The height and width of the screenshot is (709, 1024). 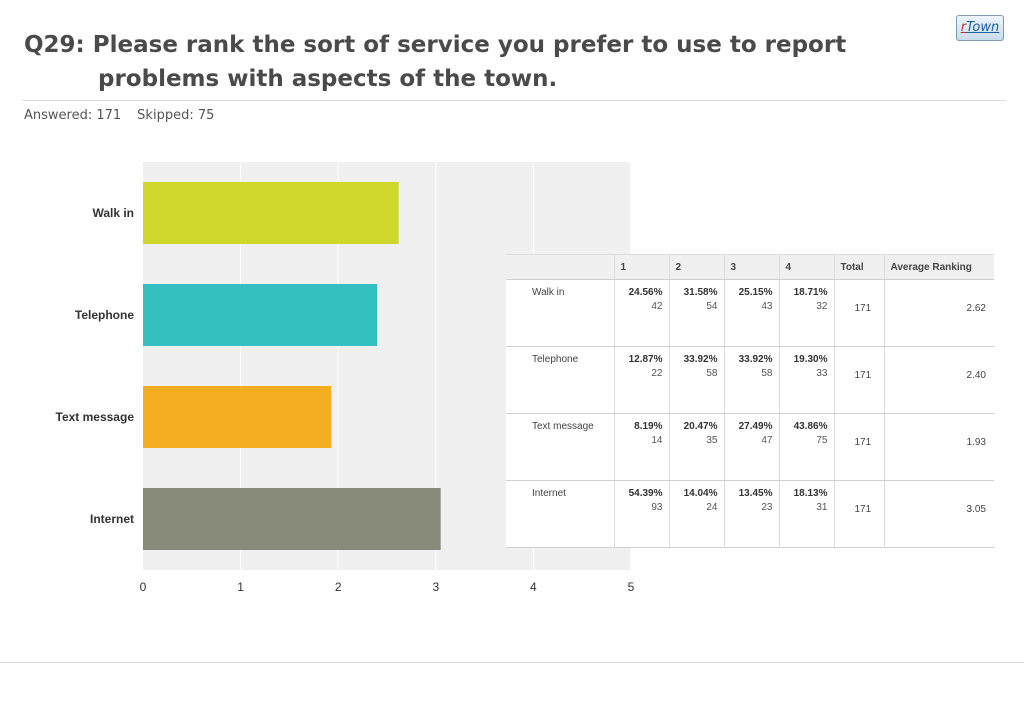 What do you see at coordinates (963, 27) in the screenshot?
I see `logo-r: r` at bounding box center [963, 27].